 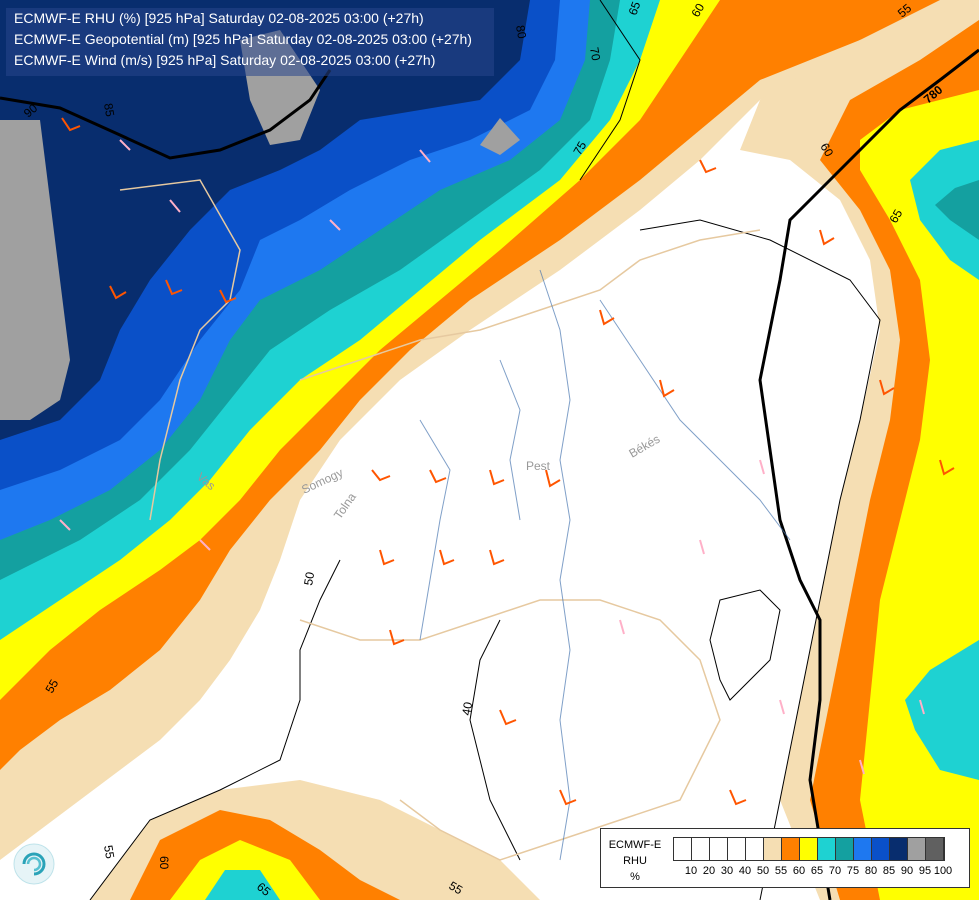 What do you see at coordinates (853, 871) in the screenshot?
I see `legend-tick: 75` at bounding box center [853, 871].